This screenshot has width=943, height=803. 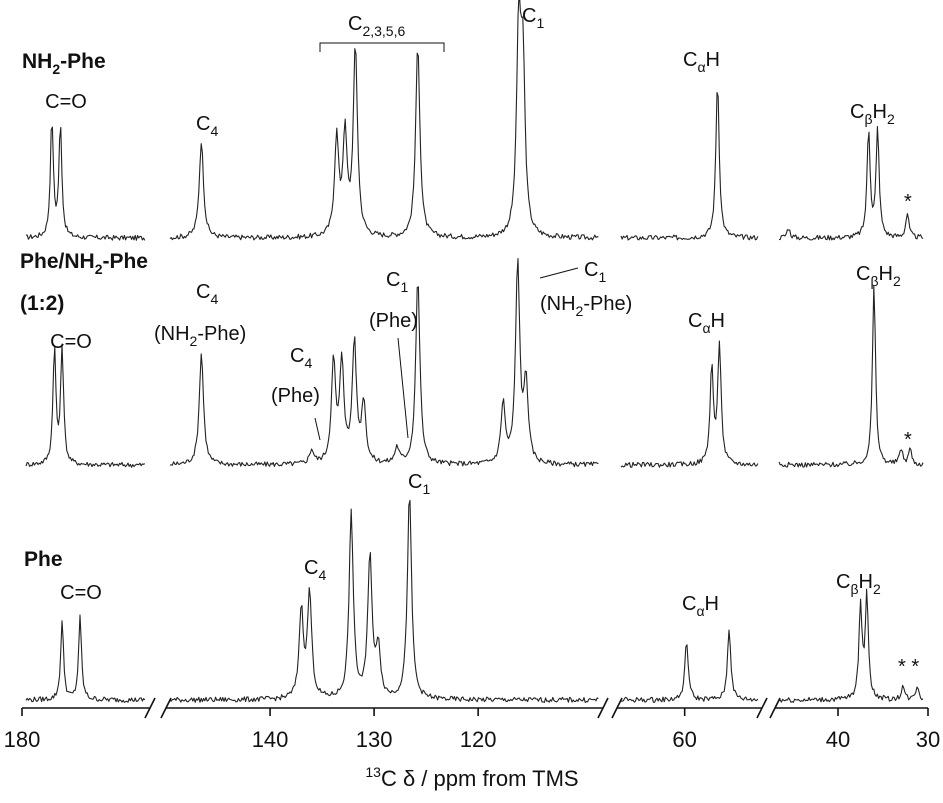 I want to click on label-c4phe-mix: C4, so click(x=301, y=358).